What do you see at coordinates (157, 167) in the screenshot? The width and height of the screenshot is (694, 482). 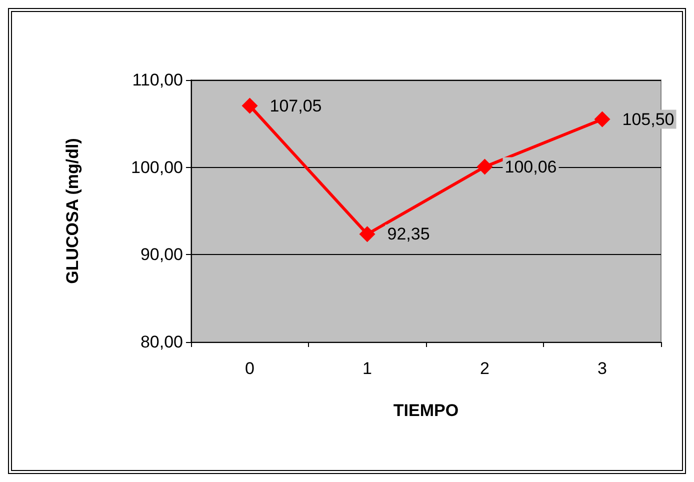 I see `y-tick-label: 100,00` at bounding box center [157, 167].